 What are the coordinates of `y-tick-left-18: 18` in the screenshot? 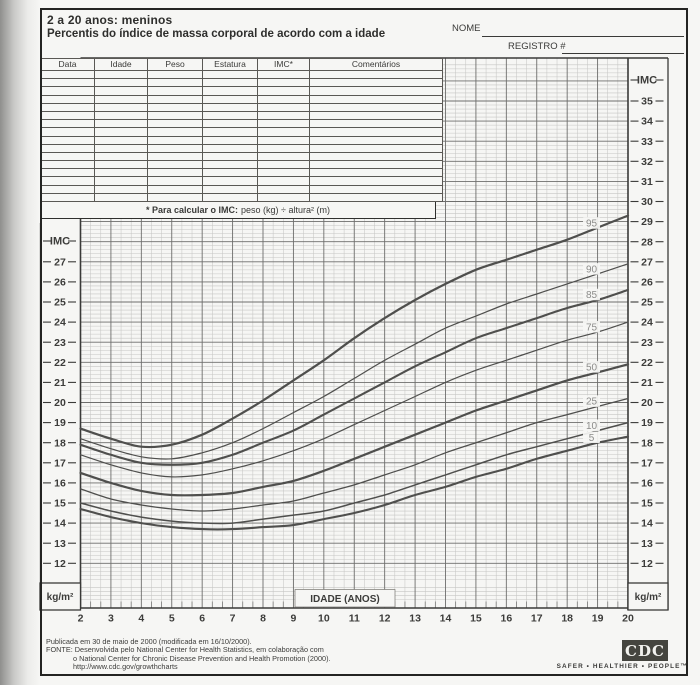 It's located at (60, 443).